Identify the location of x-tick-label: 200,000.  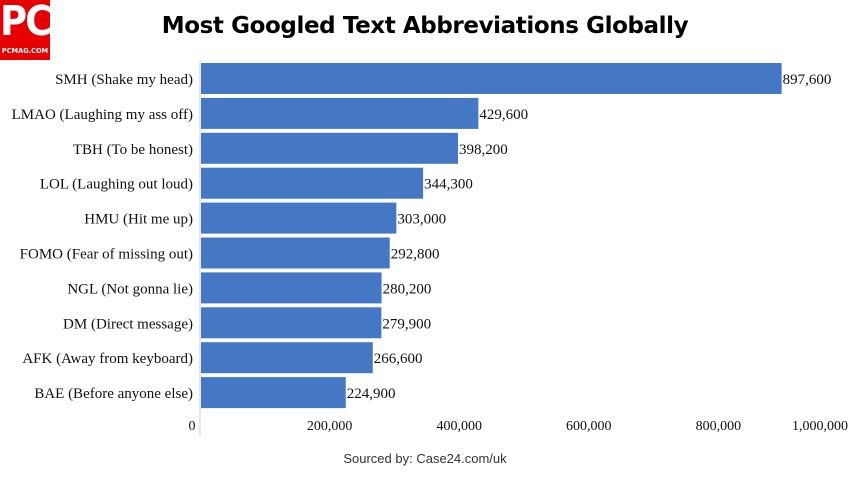
(330, 426).